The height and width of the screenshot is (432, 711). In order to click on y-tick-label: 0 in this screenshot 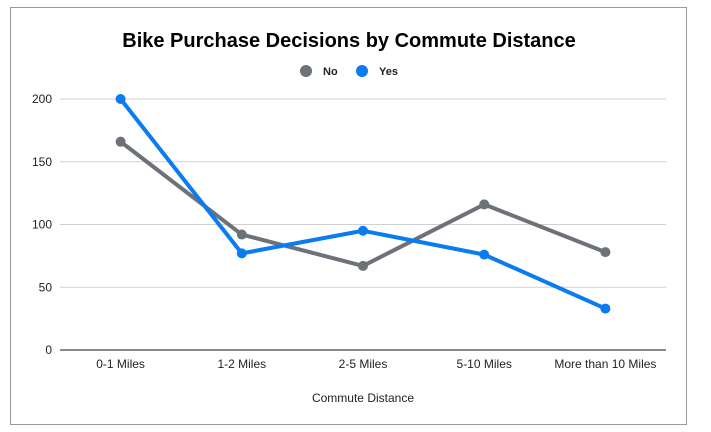, I will do `click(48, 350)`.